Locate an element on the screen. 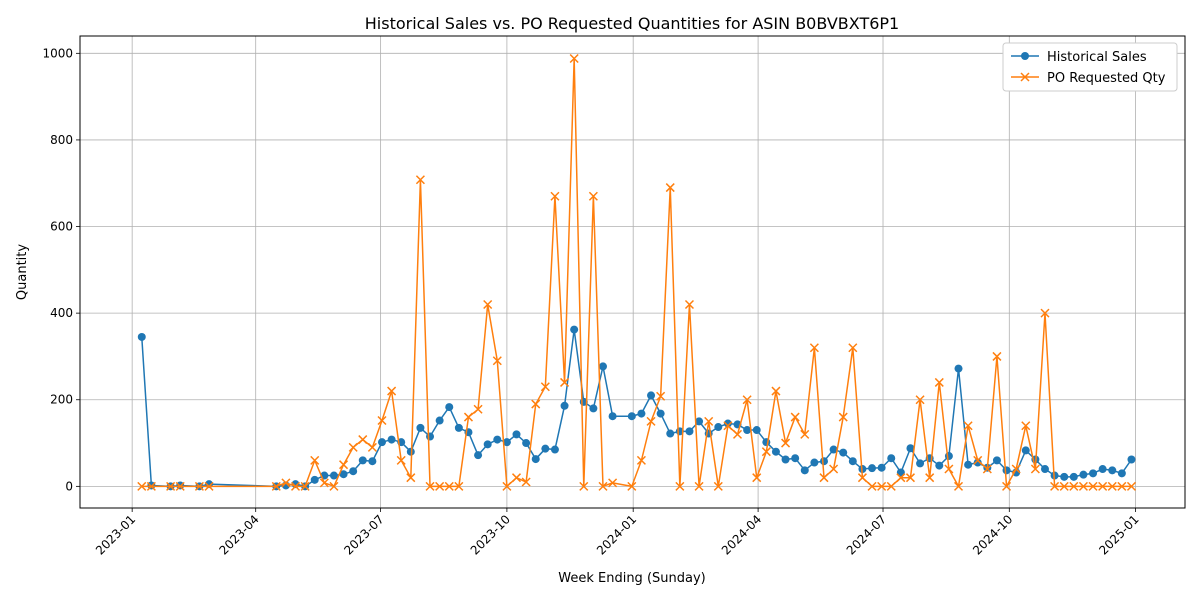 Image resolution: width=1200 pixels, height=604 pixels. x-tick-label: 2023-10 is located at coordinates (490, 534).